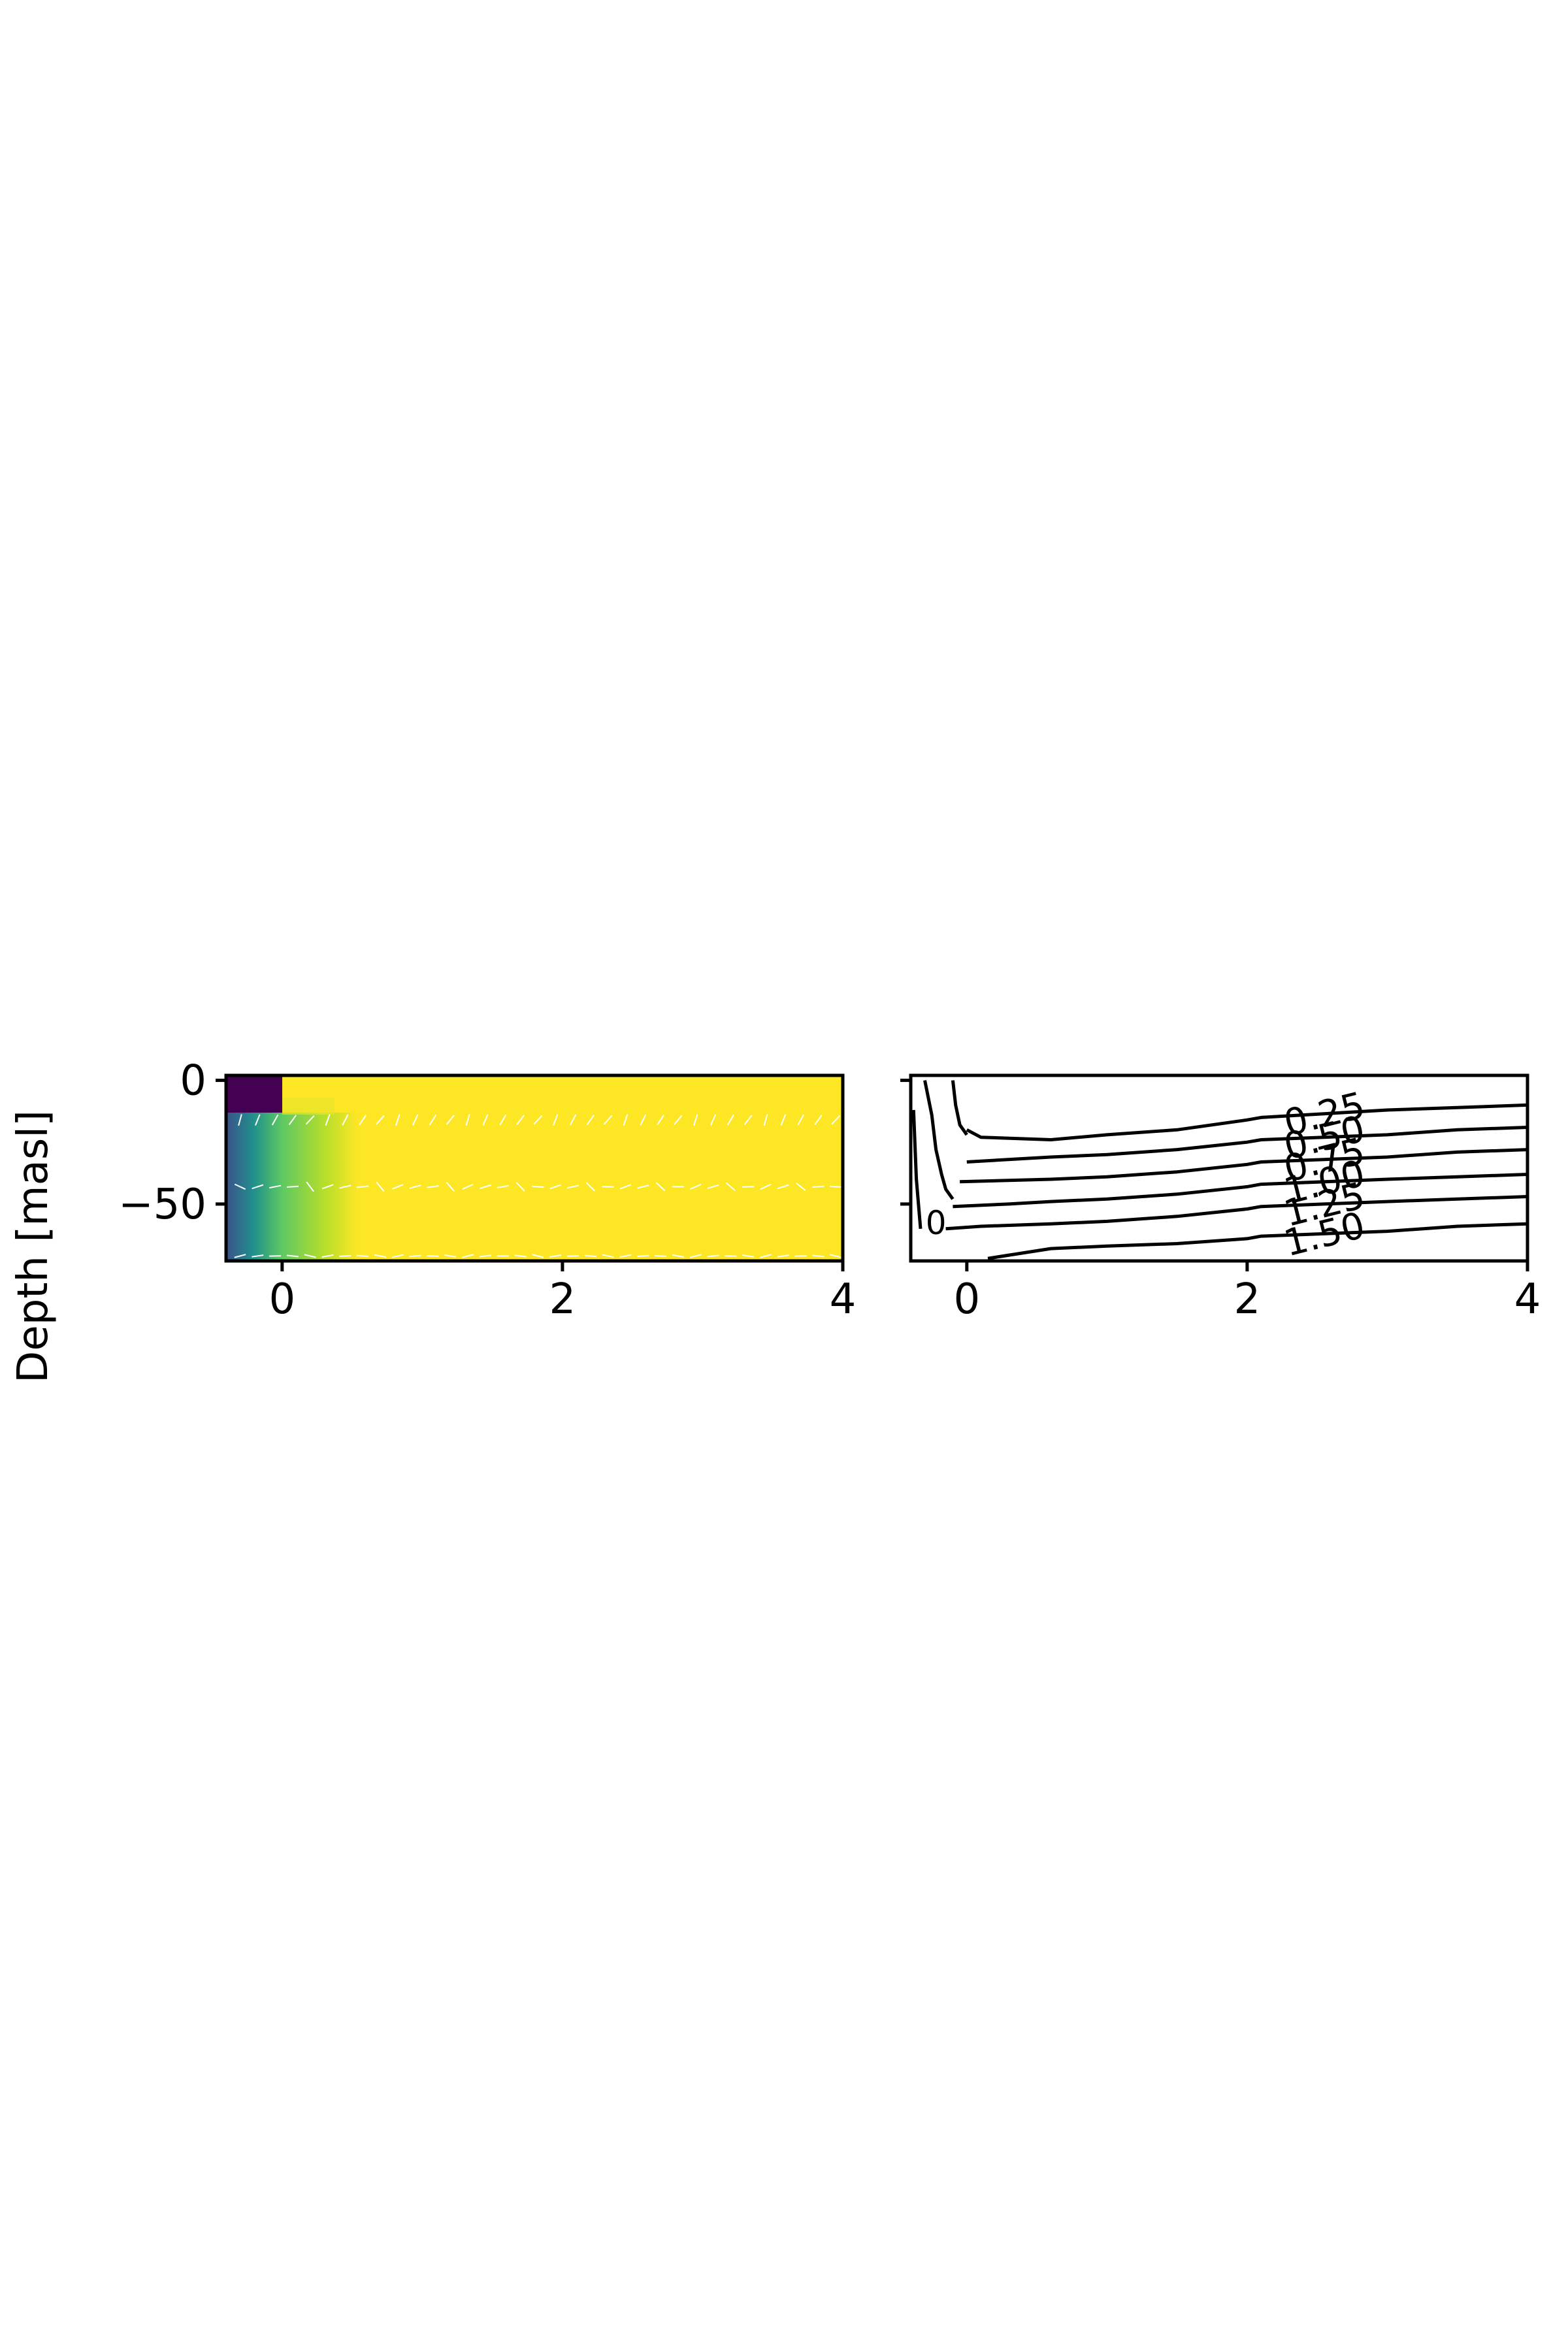 This screenshot has width=1568, height=2352. I want to click on y-axis-label: Depth [masl], so click(33, 1246).